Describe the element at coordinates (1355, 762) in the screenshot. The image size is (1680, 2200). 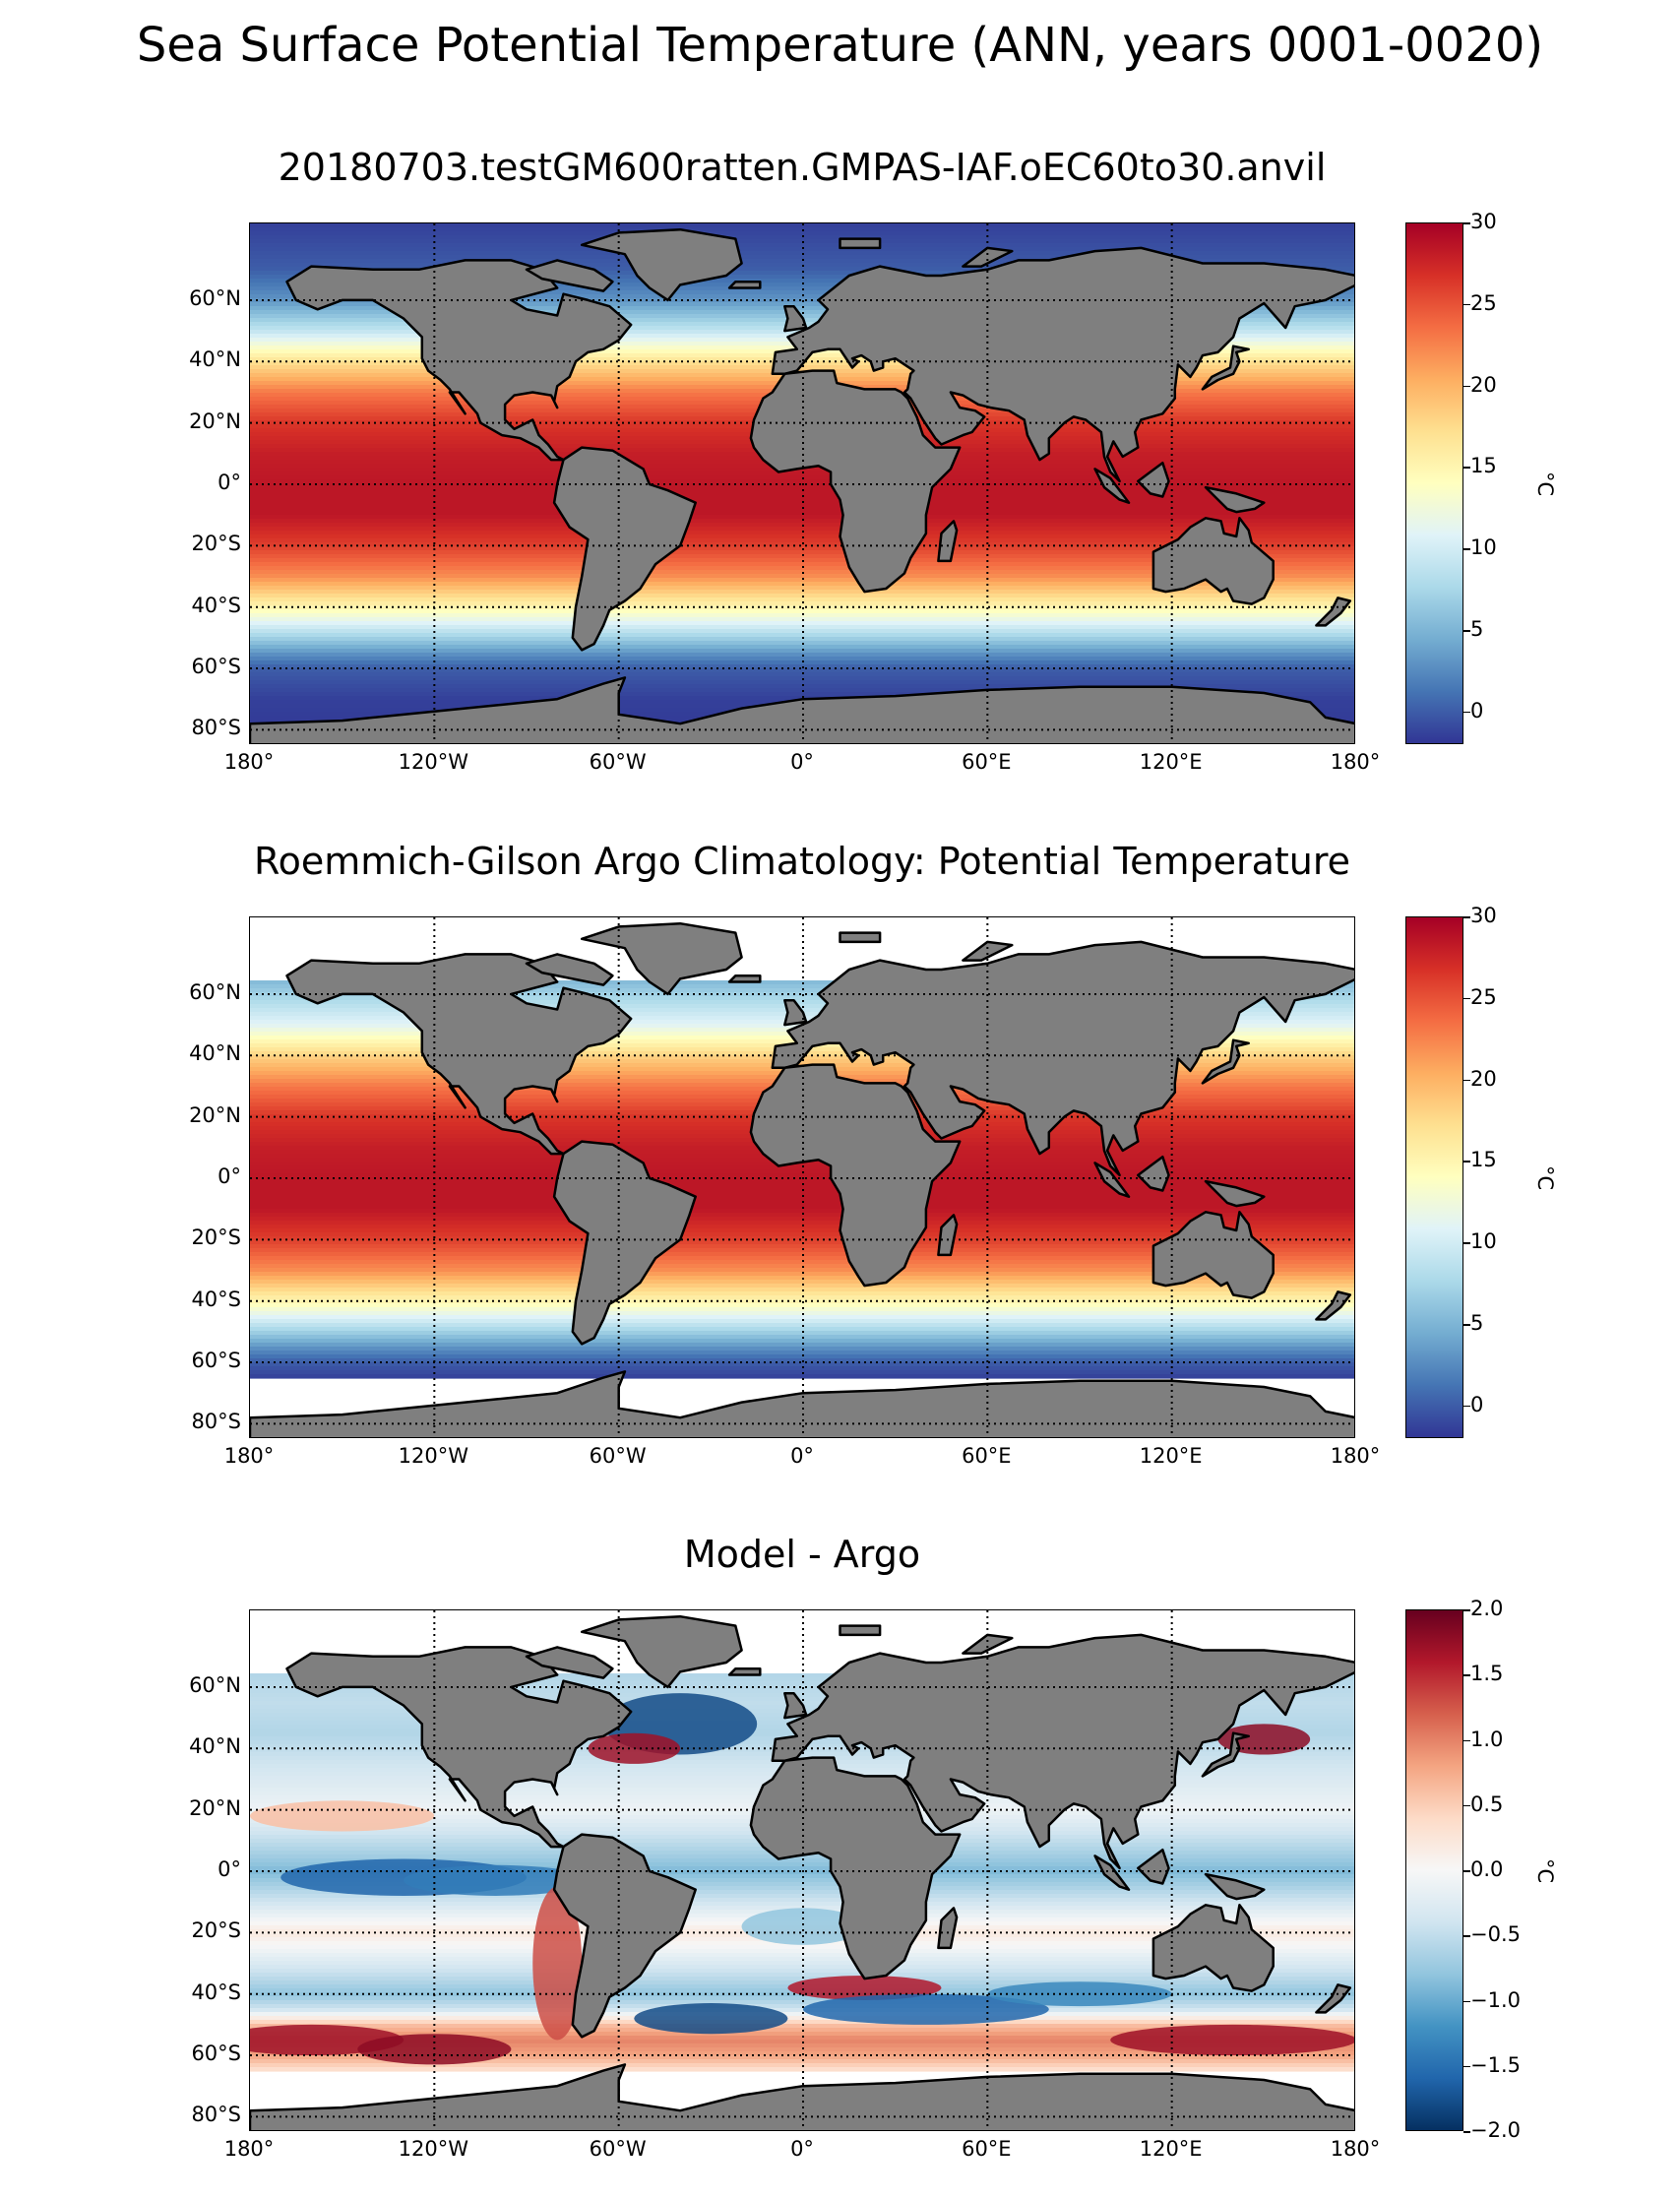
I see `x-tick-label: 180°` at that location.